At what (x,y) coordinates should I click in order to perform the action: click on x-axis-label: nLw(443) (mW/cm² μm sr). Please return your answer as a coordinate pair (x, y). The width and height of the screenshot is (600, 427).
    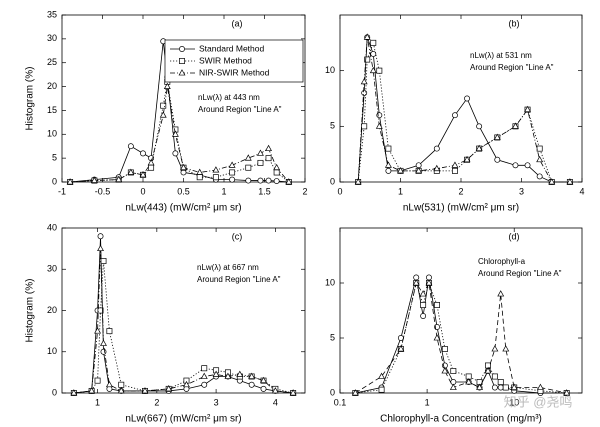
    Looking at the image, I should click on (183, 208).